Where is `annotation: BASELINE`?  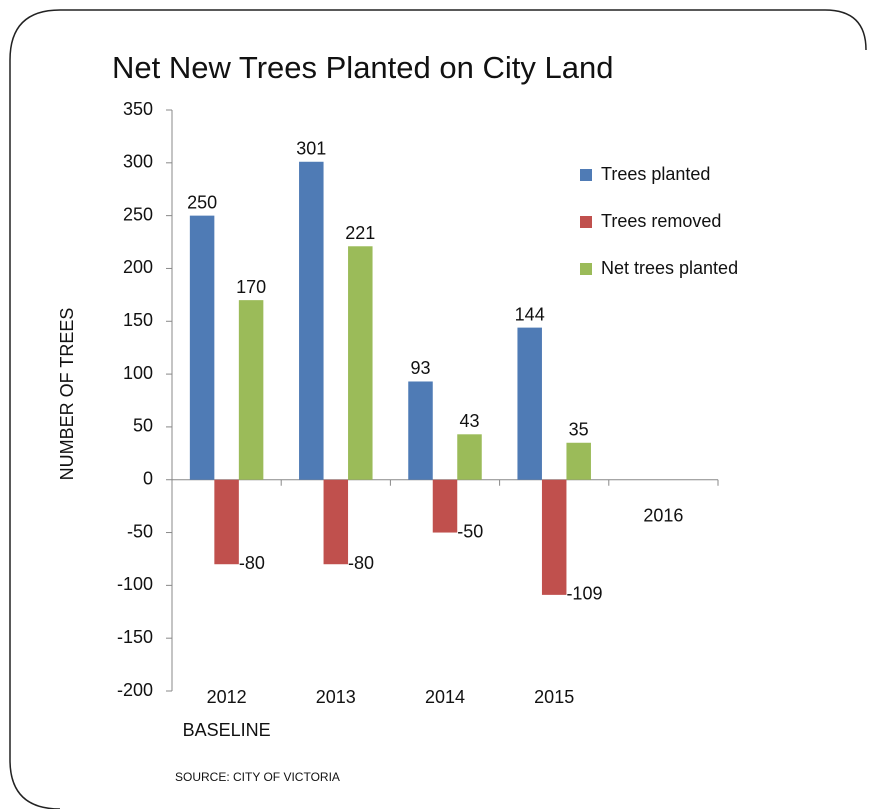
annotation: BASELINE is located at coordinates (227, 730).